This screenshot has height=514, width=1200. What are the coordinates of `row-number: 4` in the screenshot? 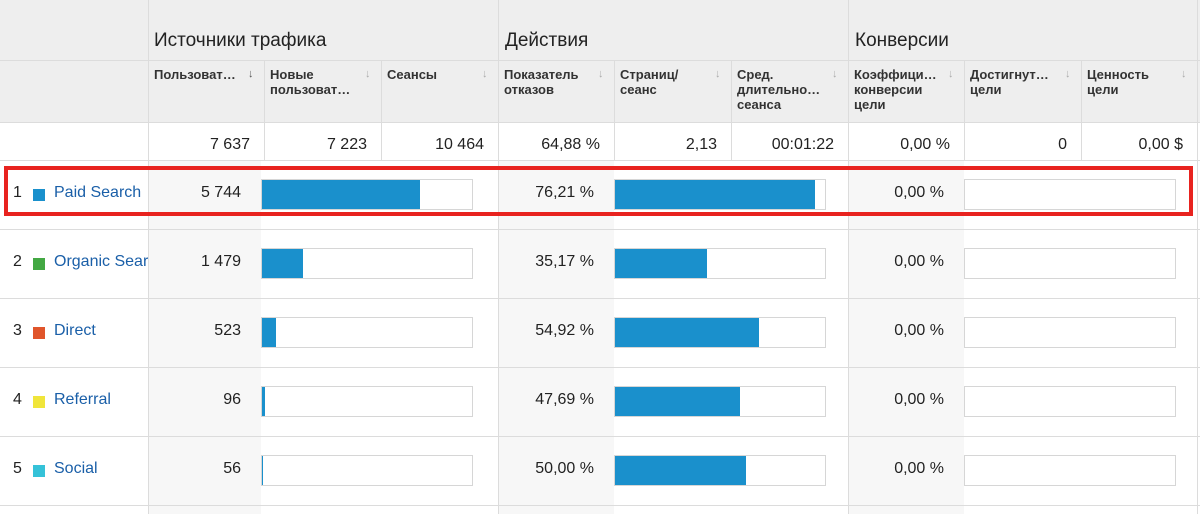 It's located at (17, 399).